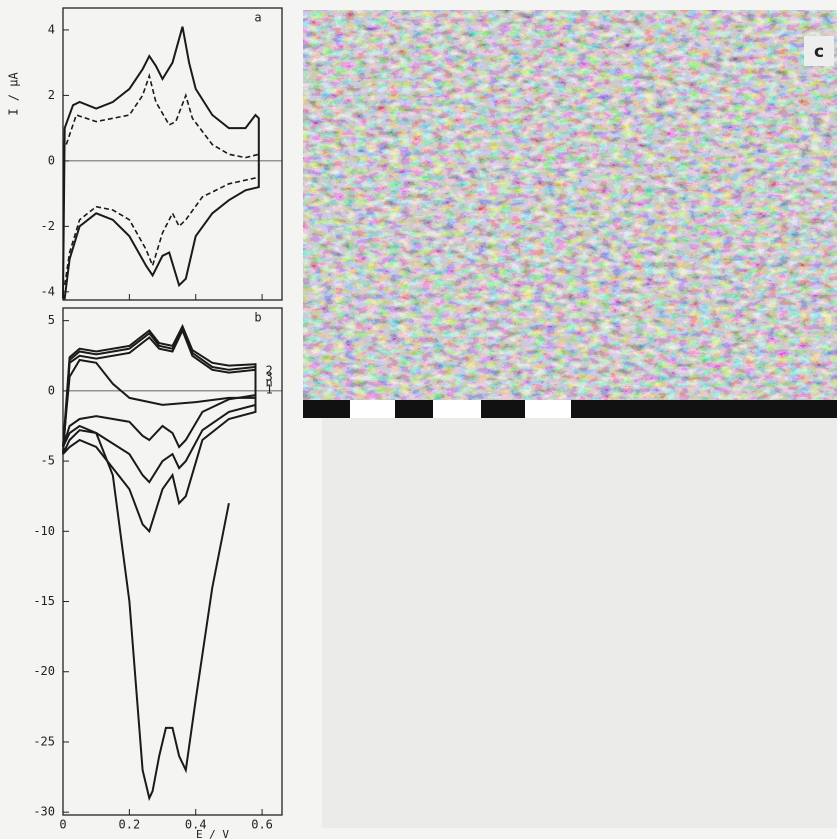 This screenshot has height=839, width=837. Describe the element at coordinates (212, 833) in the screenshot. I see `x-axis-title: E / V` at that location.